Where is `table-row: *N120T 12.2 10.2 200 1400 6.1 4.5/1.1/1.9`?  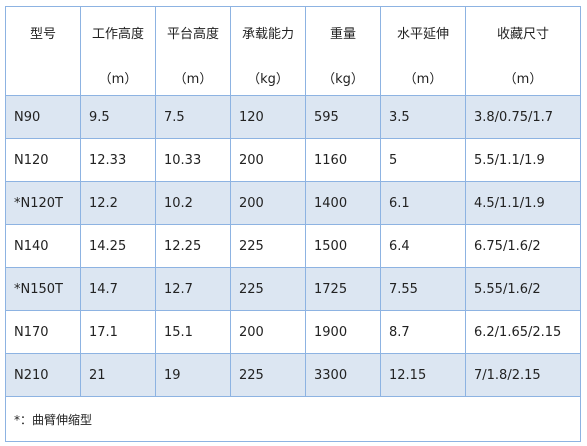
table-row: *N120T 12.2 10.2 200 1400 6.1 4.5/1.1/1.9 is located at coordinates (293, 203).